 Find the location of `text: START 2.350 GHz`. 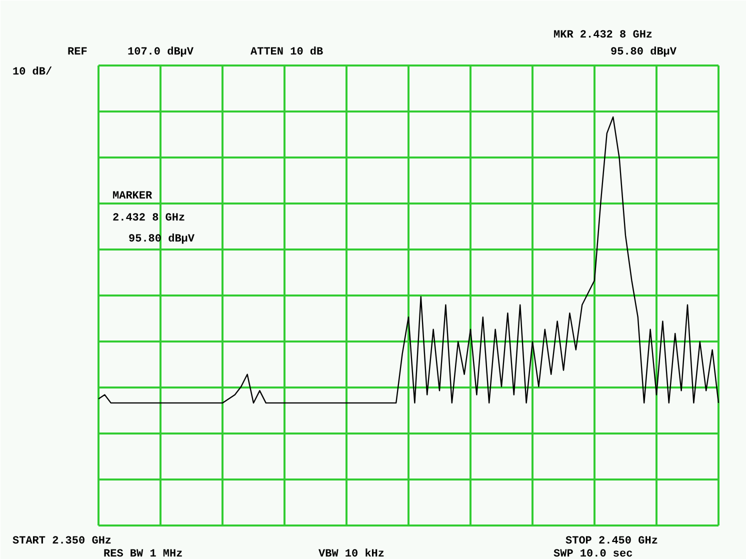

text: START 2.350 GHz is located at coordinates (62, 542).